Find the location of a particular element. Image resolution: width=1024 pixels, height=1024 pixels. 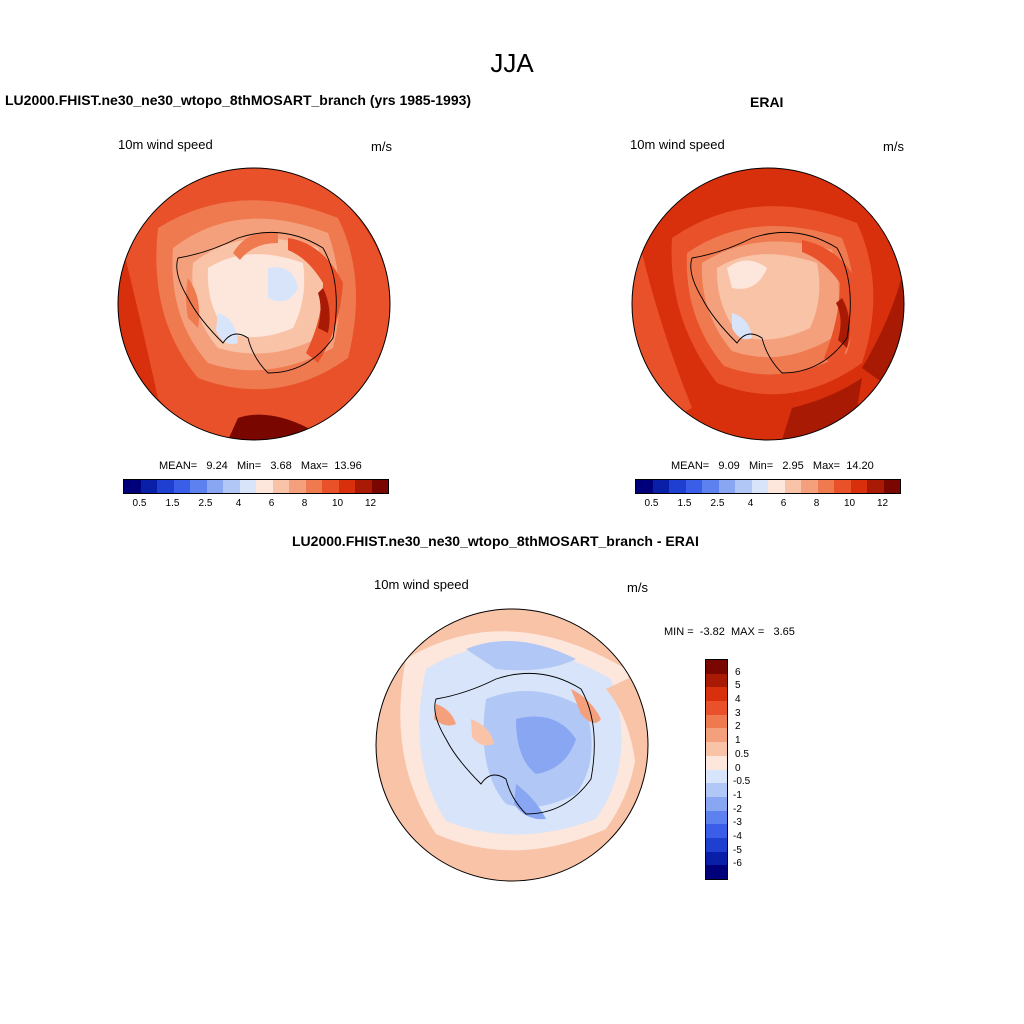

panel-1-map is located at coordinates (254, 304).